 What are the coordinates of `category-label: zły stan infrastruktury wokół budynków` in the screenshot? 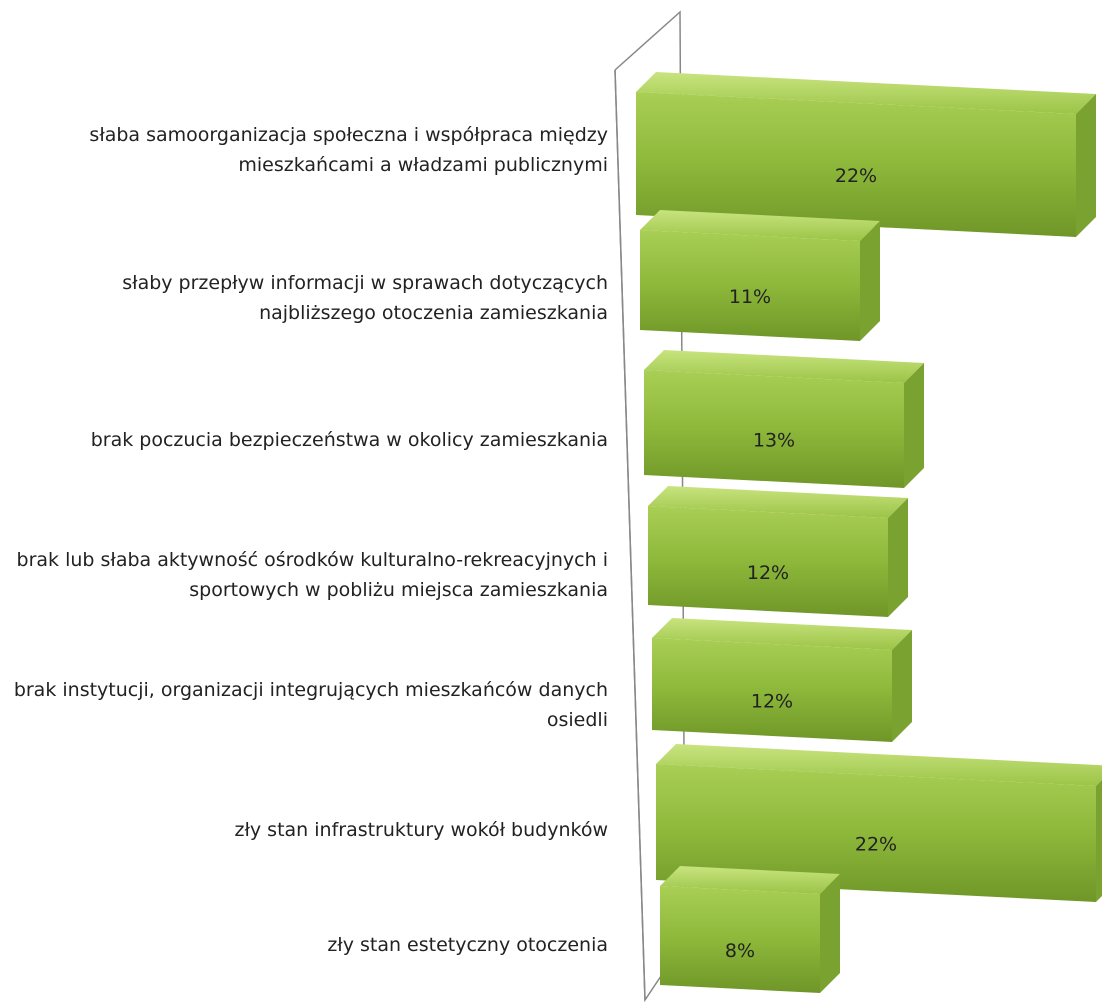 It's located at (421, 830).